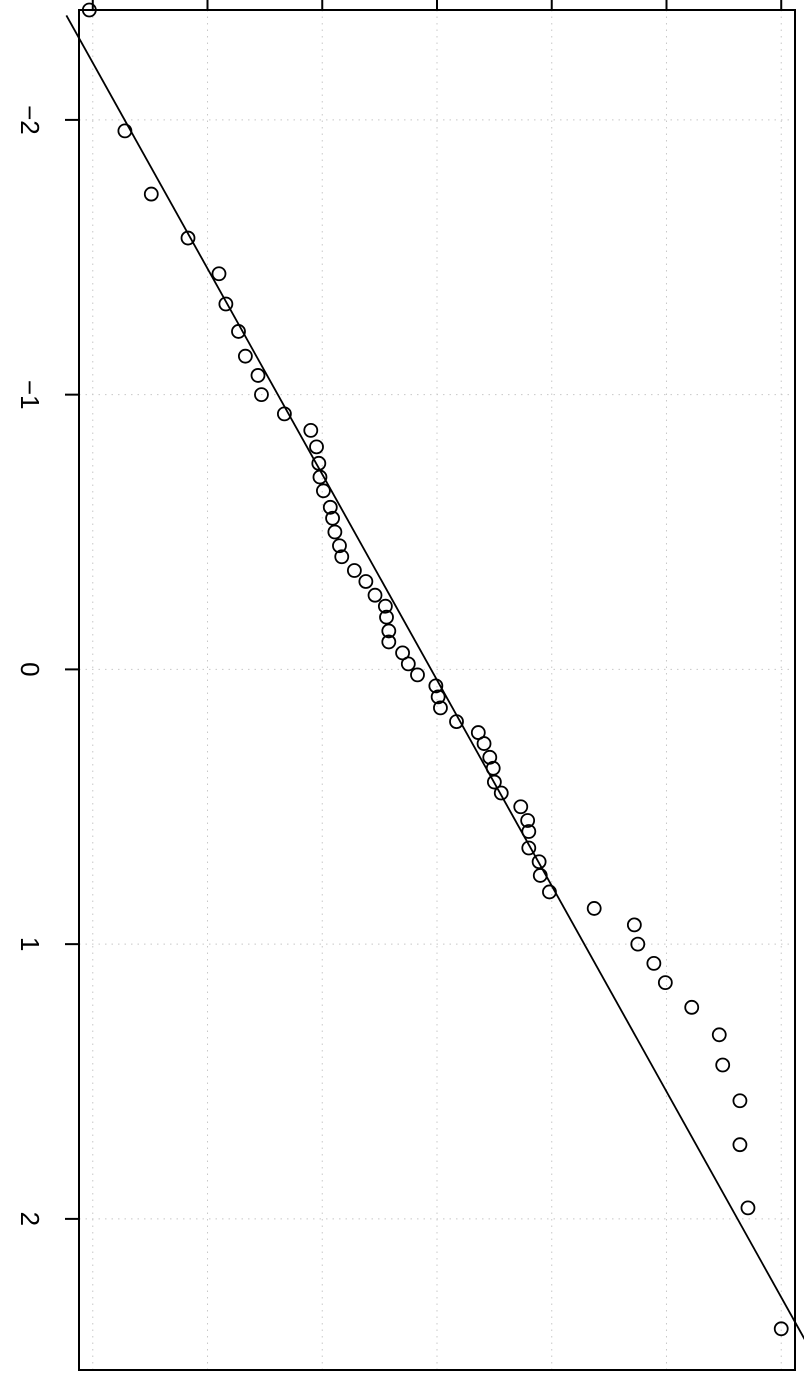  Describe the element at coordinates (30, 944) in the screenshot. I see `x-tick-label-3: 1` at that location.